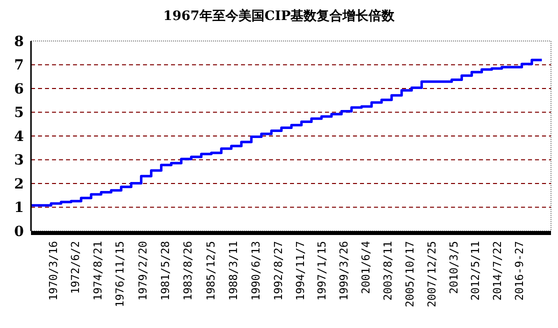 The image size is (558, 328). I want to click on y-tick-label: 3, so click(19, 160).